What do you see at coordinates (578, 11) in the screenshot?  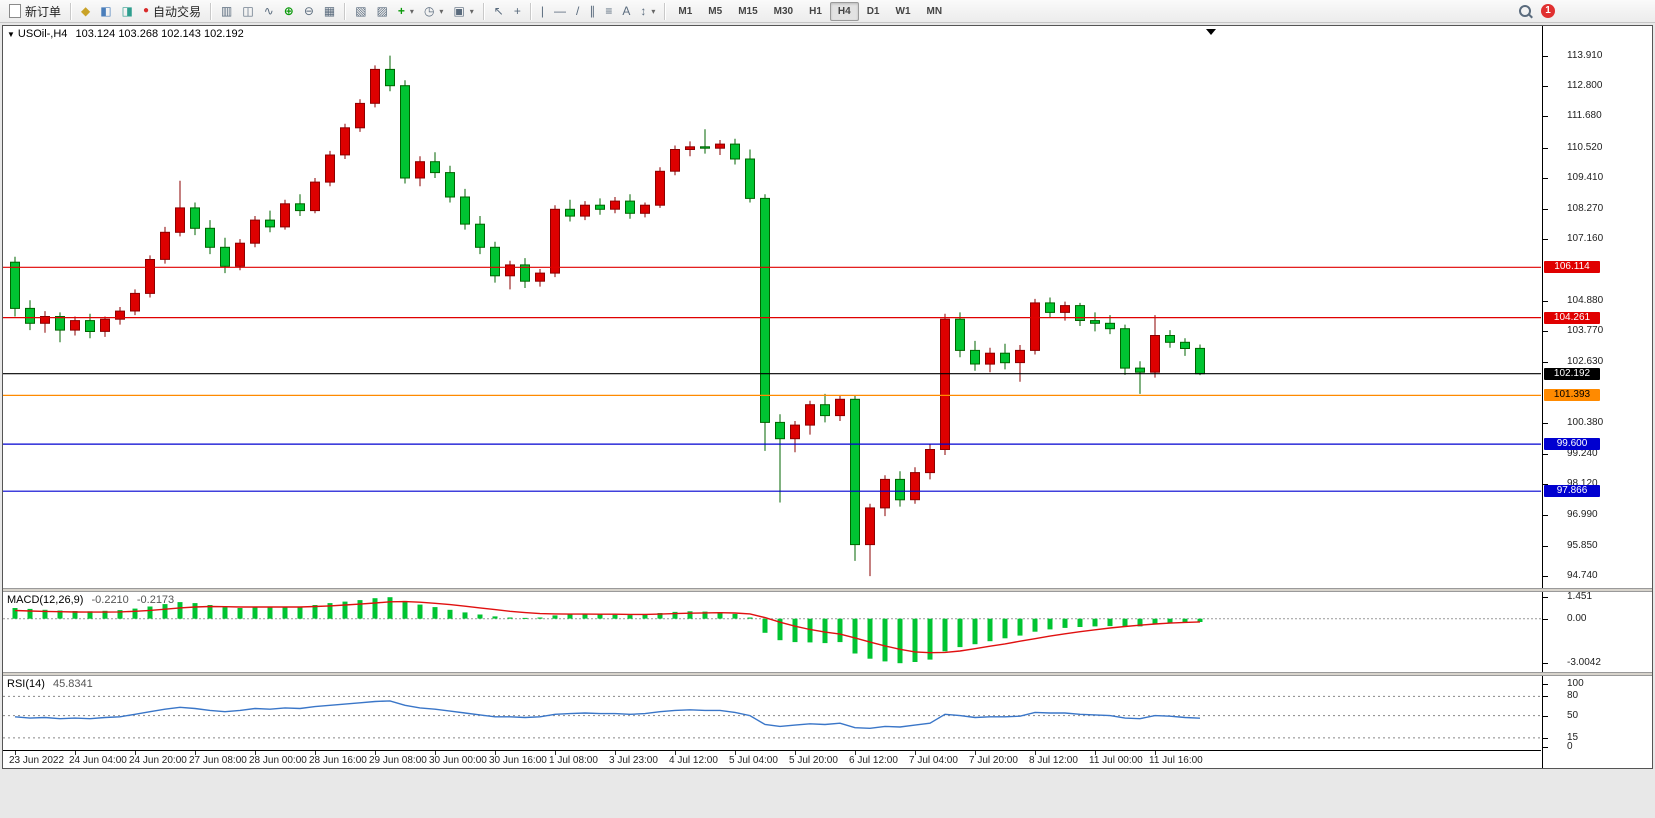 I see `trendline-tool-icon: /` at bounding box center [578, 11].